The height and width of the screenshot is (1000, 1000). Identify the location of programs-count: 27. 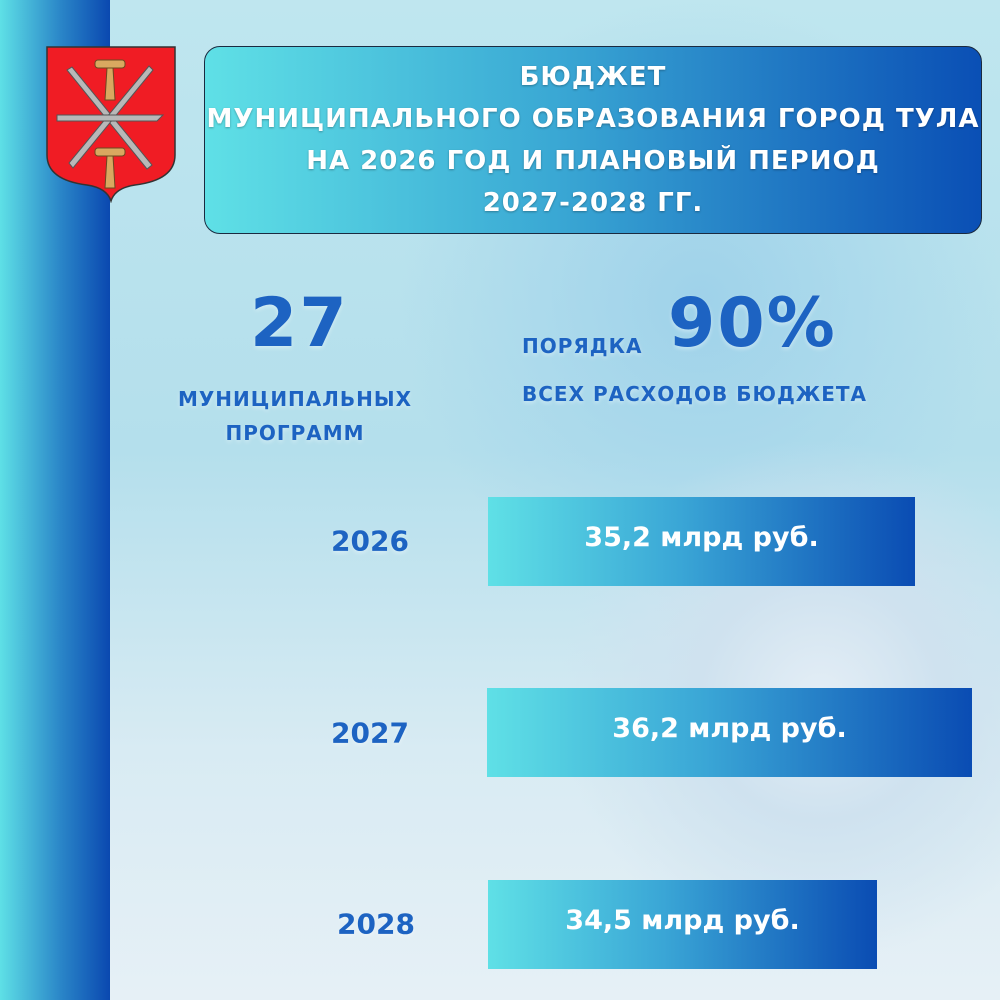
(299, 323).